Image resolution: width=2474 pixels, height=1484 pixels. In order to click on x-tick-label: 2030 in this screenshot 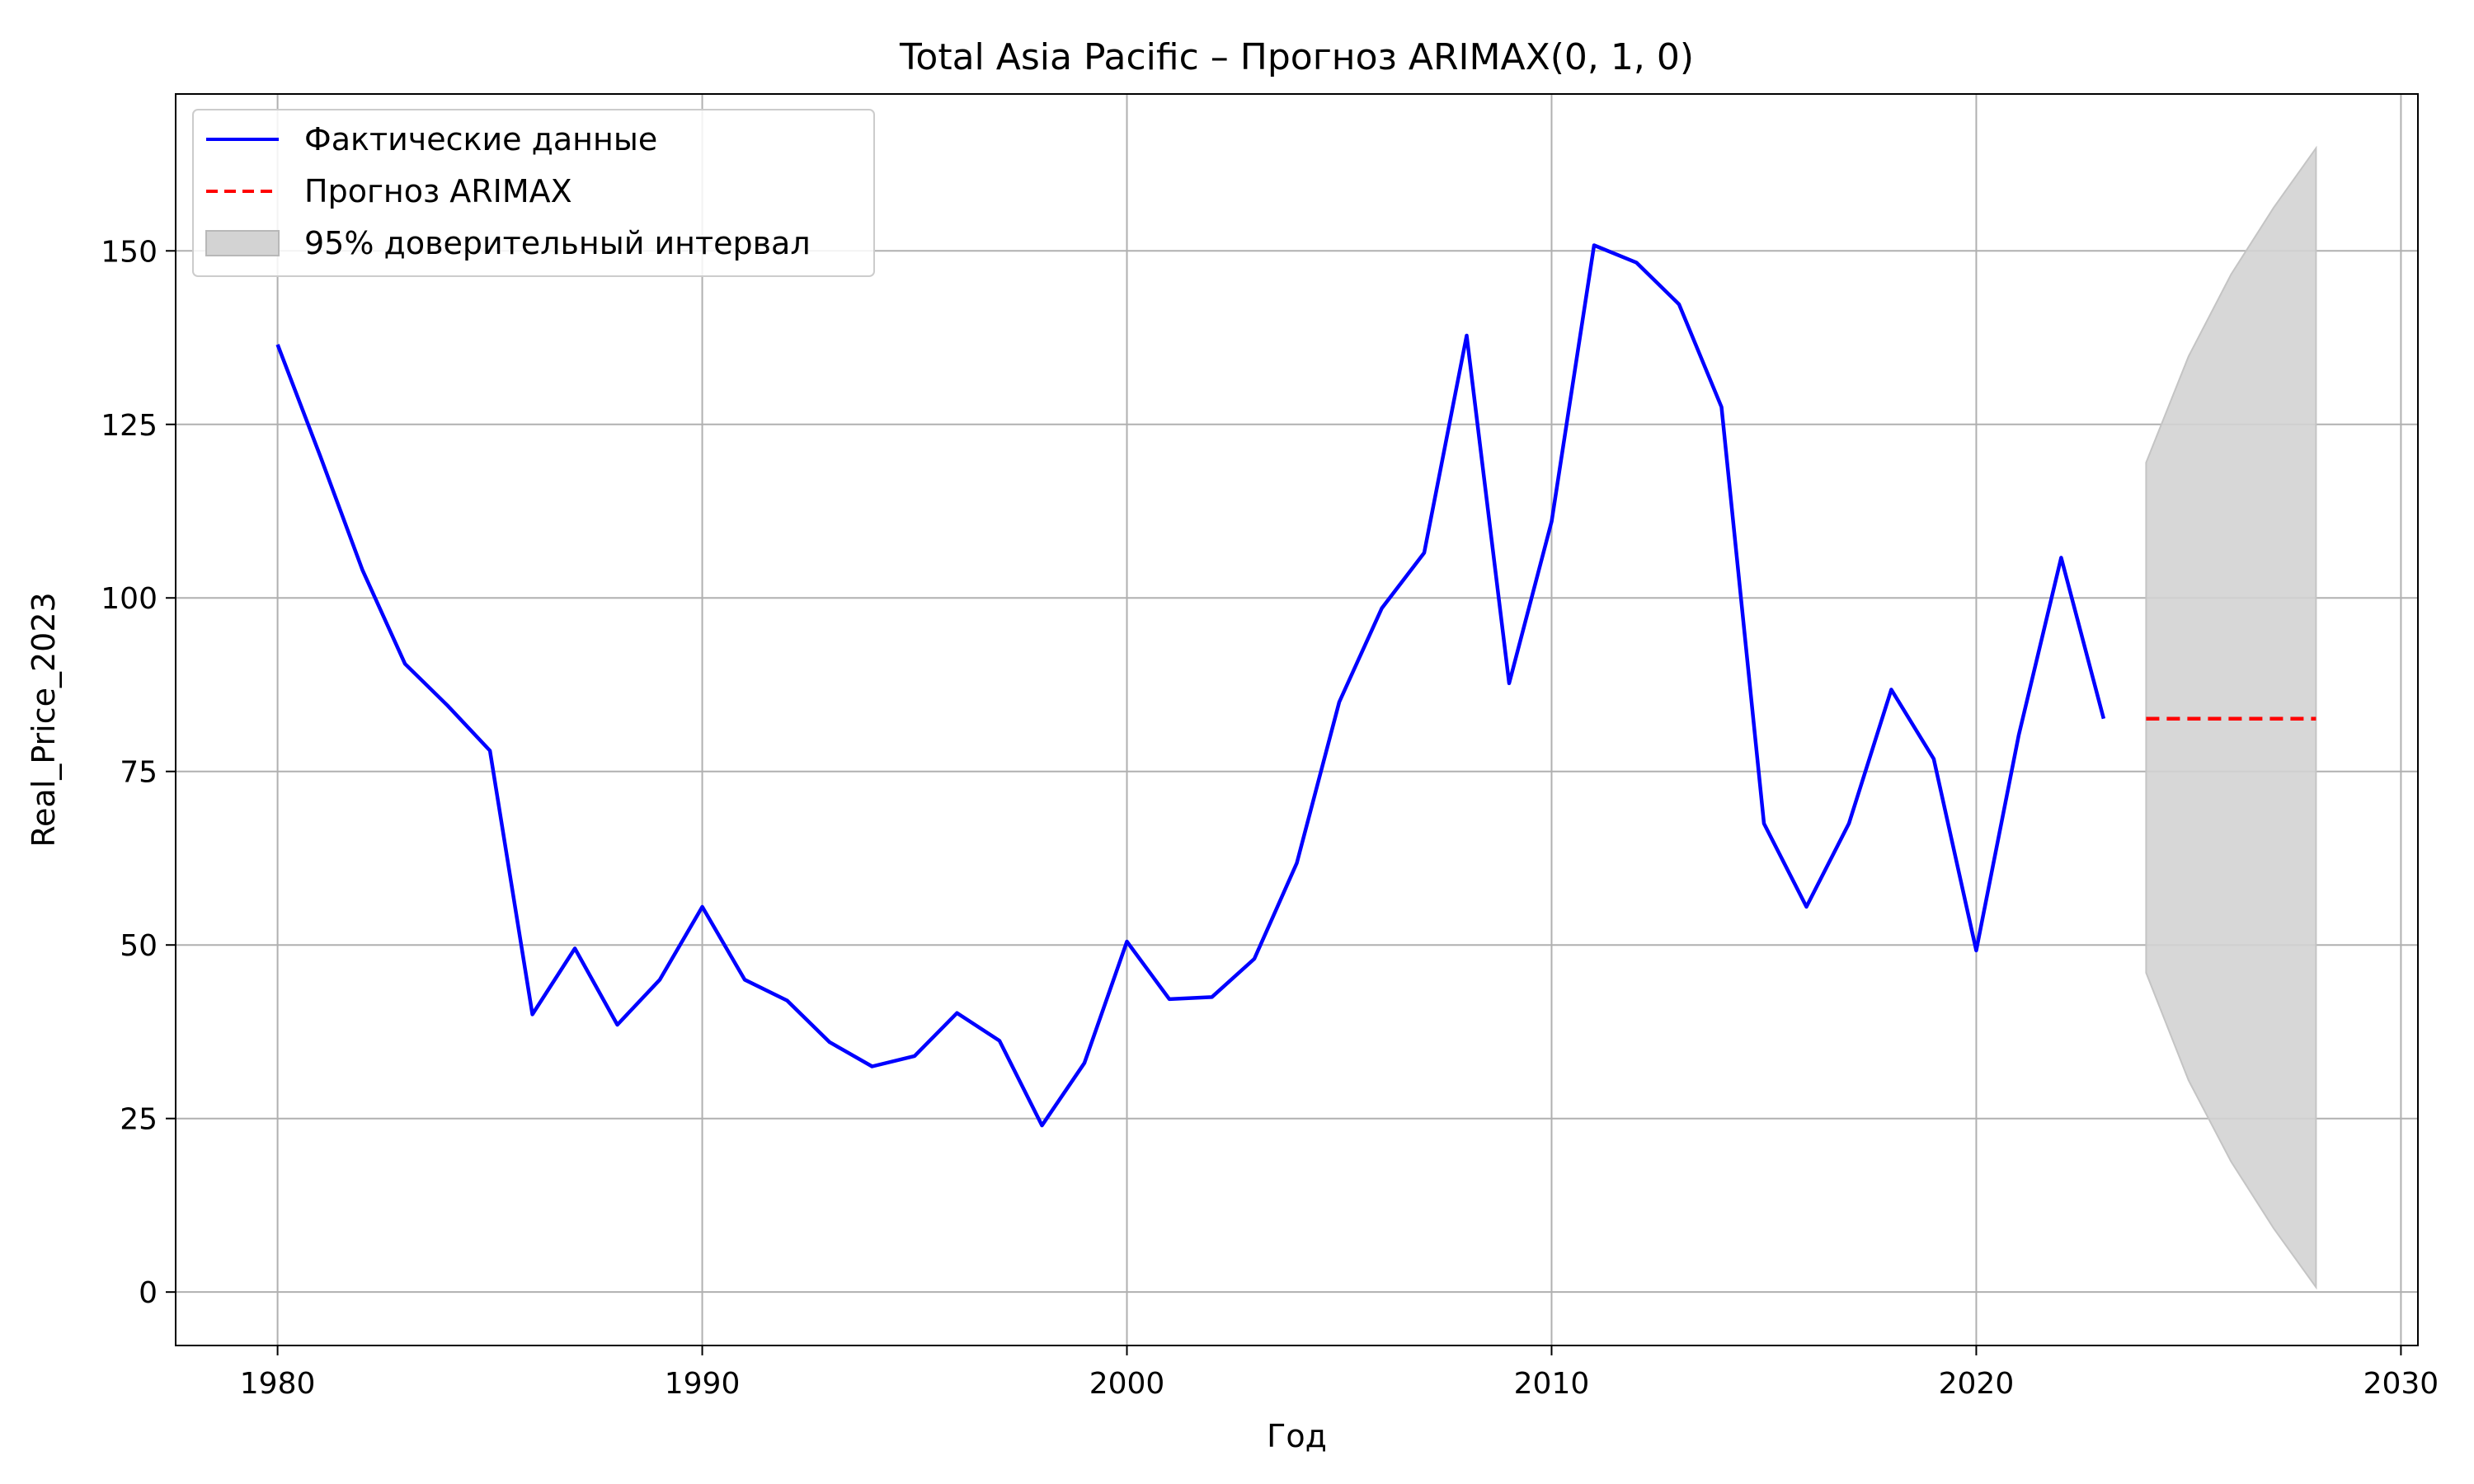, I will do `click(2401, 1384)`.